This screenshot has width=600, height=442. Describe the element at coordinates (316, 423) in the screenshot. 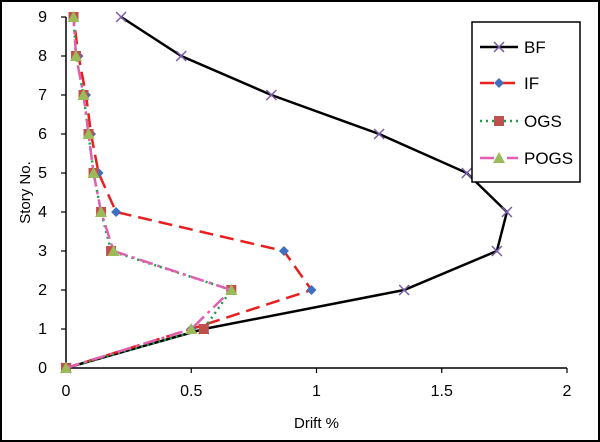

I see `x-axis-label: Drift %` at that location.